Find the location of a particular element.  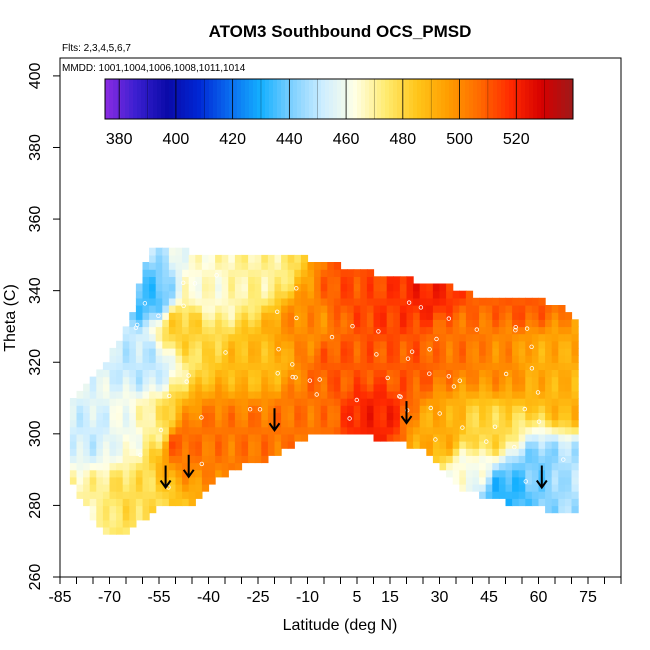

colorbar-tick-label: 420 is located at coordinates (232, 139).